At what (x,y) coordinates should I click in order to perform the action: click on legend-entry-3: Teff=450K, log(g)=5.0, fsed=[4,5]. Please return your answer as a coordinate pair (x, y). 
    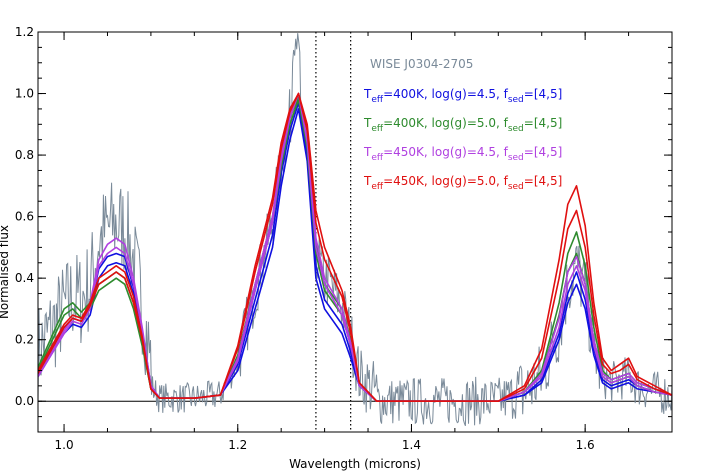
    Looking at the image, I should click on (462, 183).